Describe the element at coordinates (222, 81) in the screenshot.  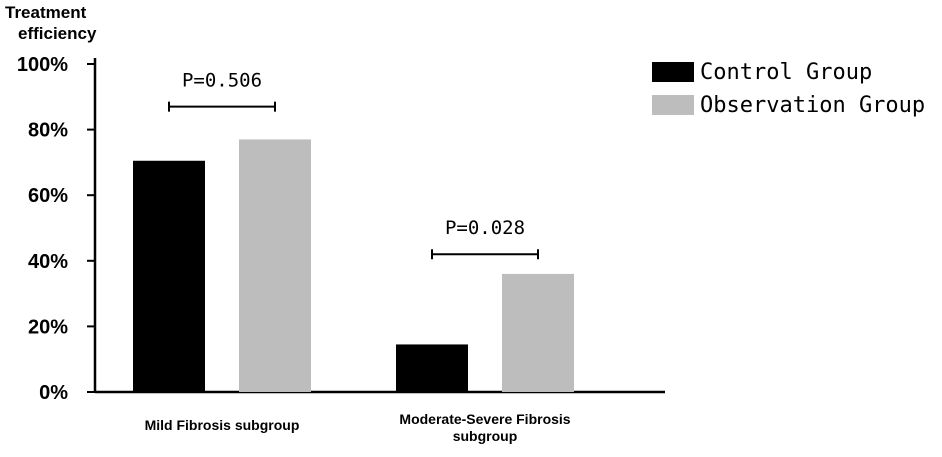
I see `p-value-label: P=0.506` at that location.